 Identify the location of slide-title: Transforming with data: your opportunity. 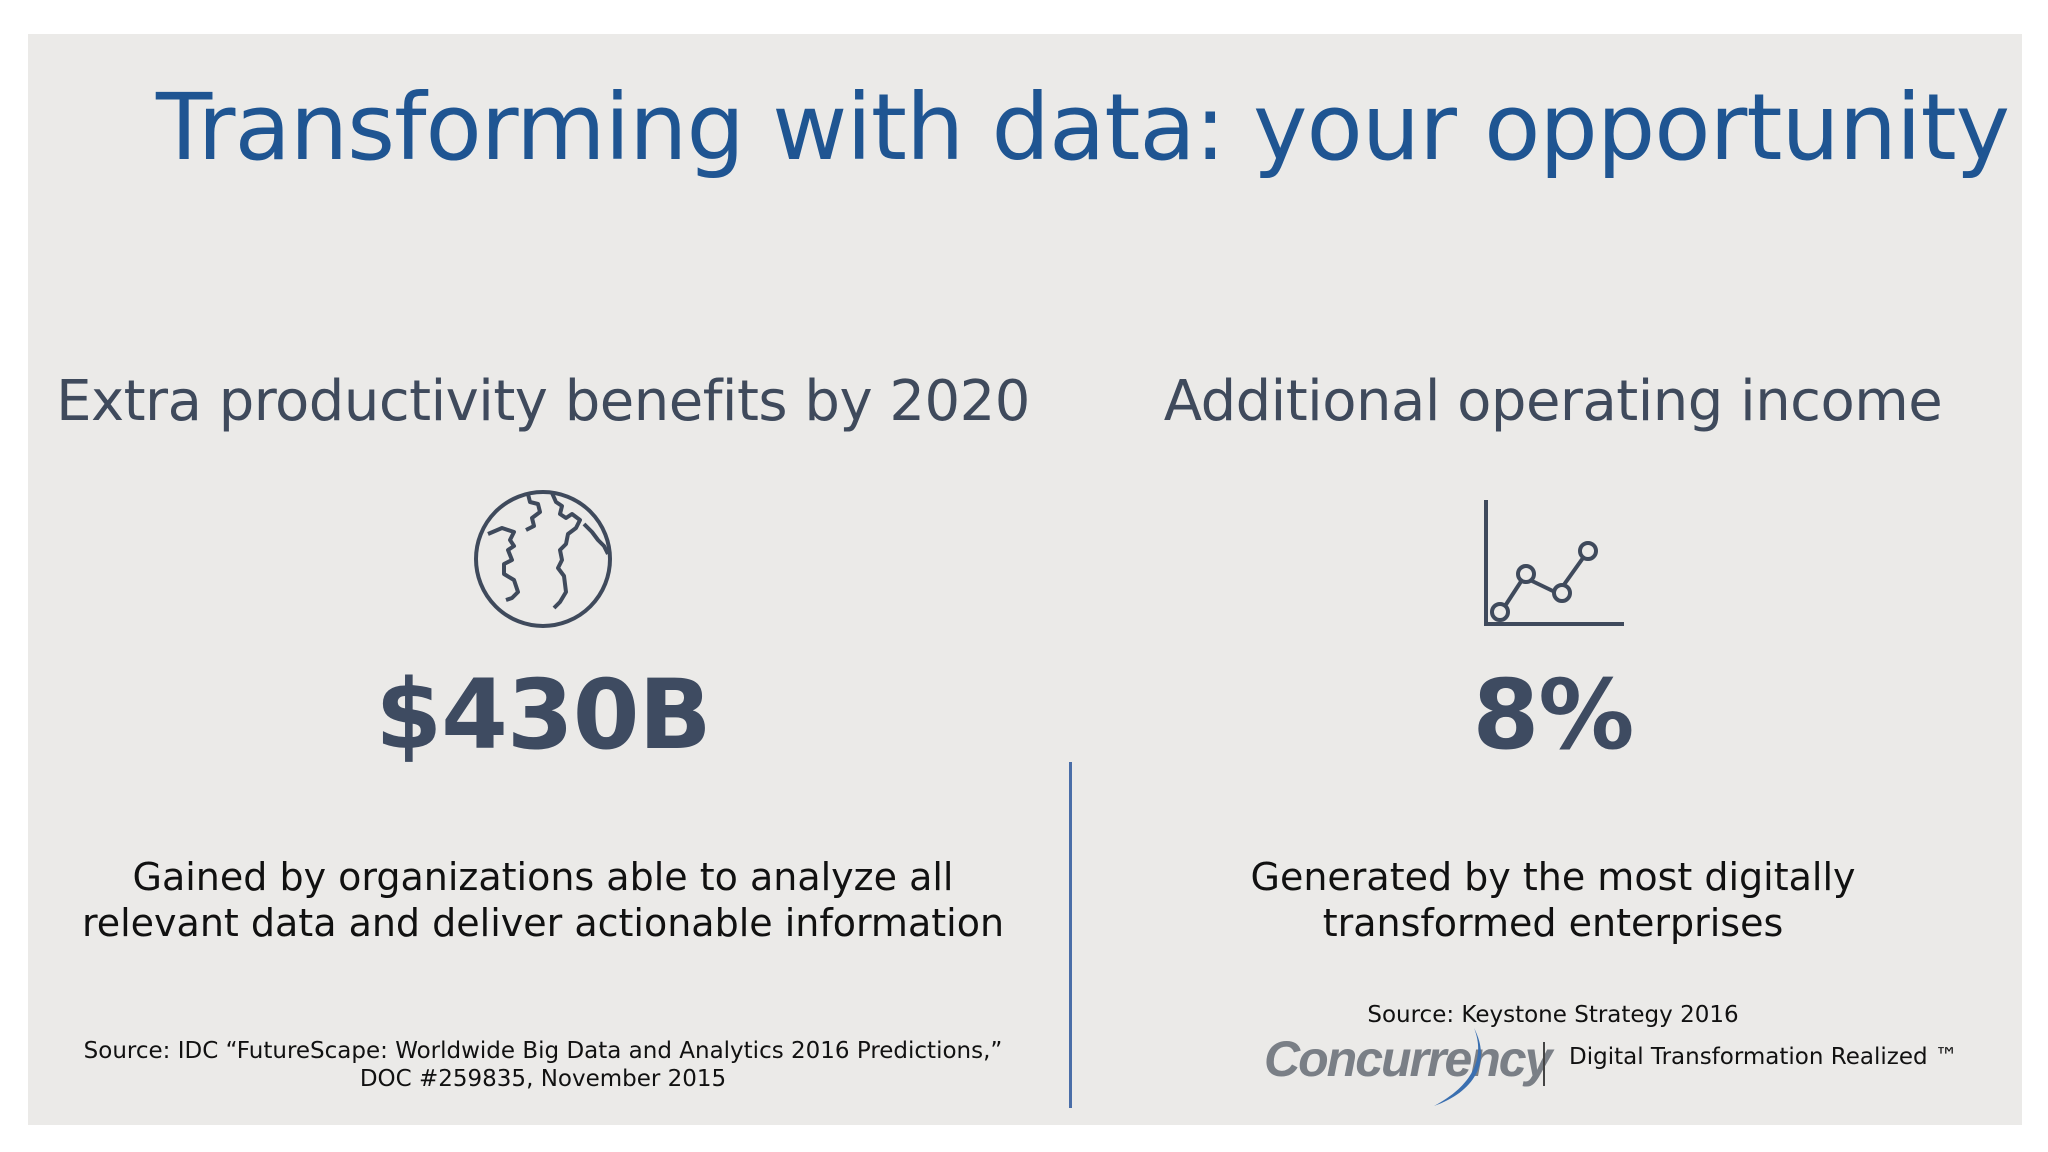
(1083, 127).